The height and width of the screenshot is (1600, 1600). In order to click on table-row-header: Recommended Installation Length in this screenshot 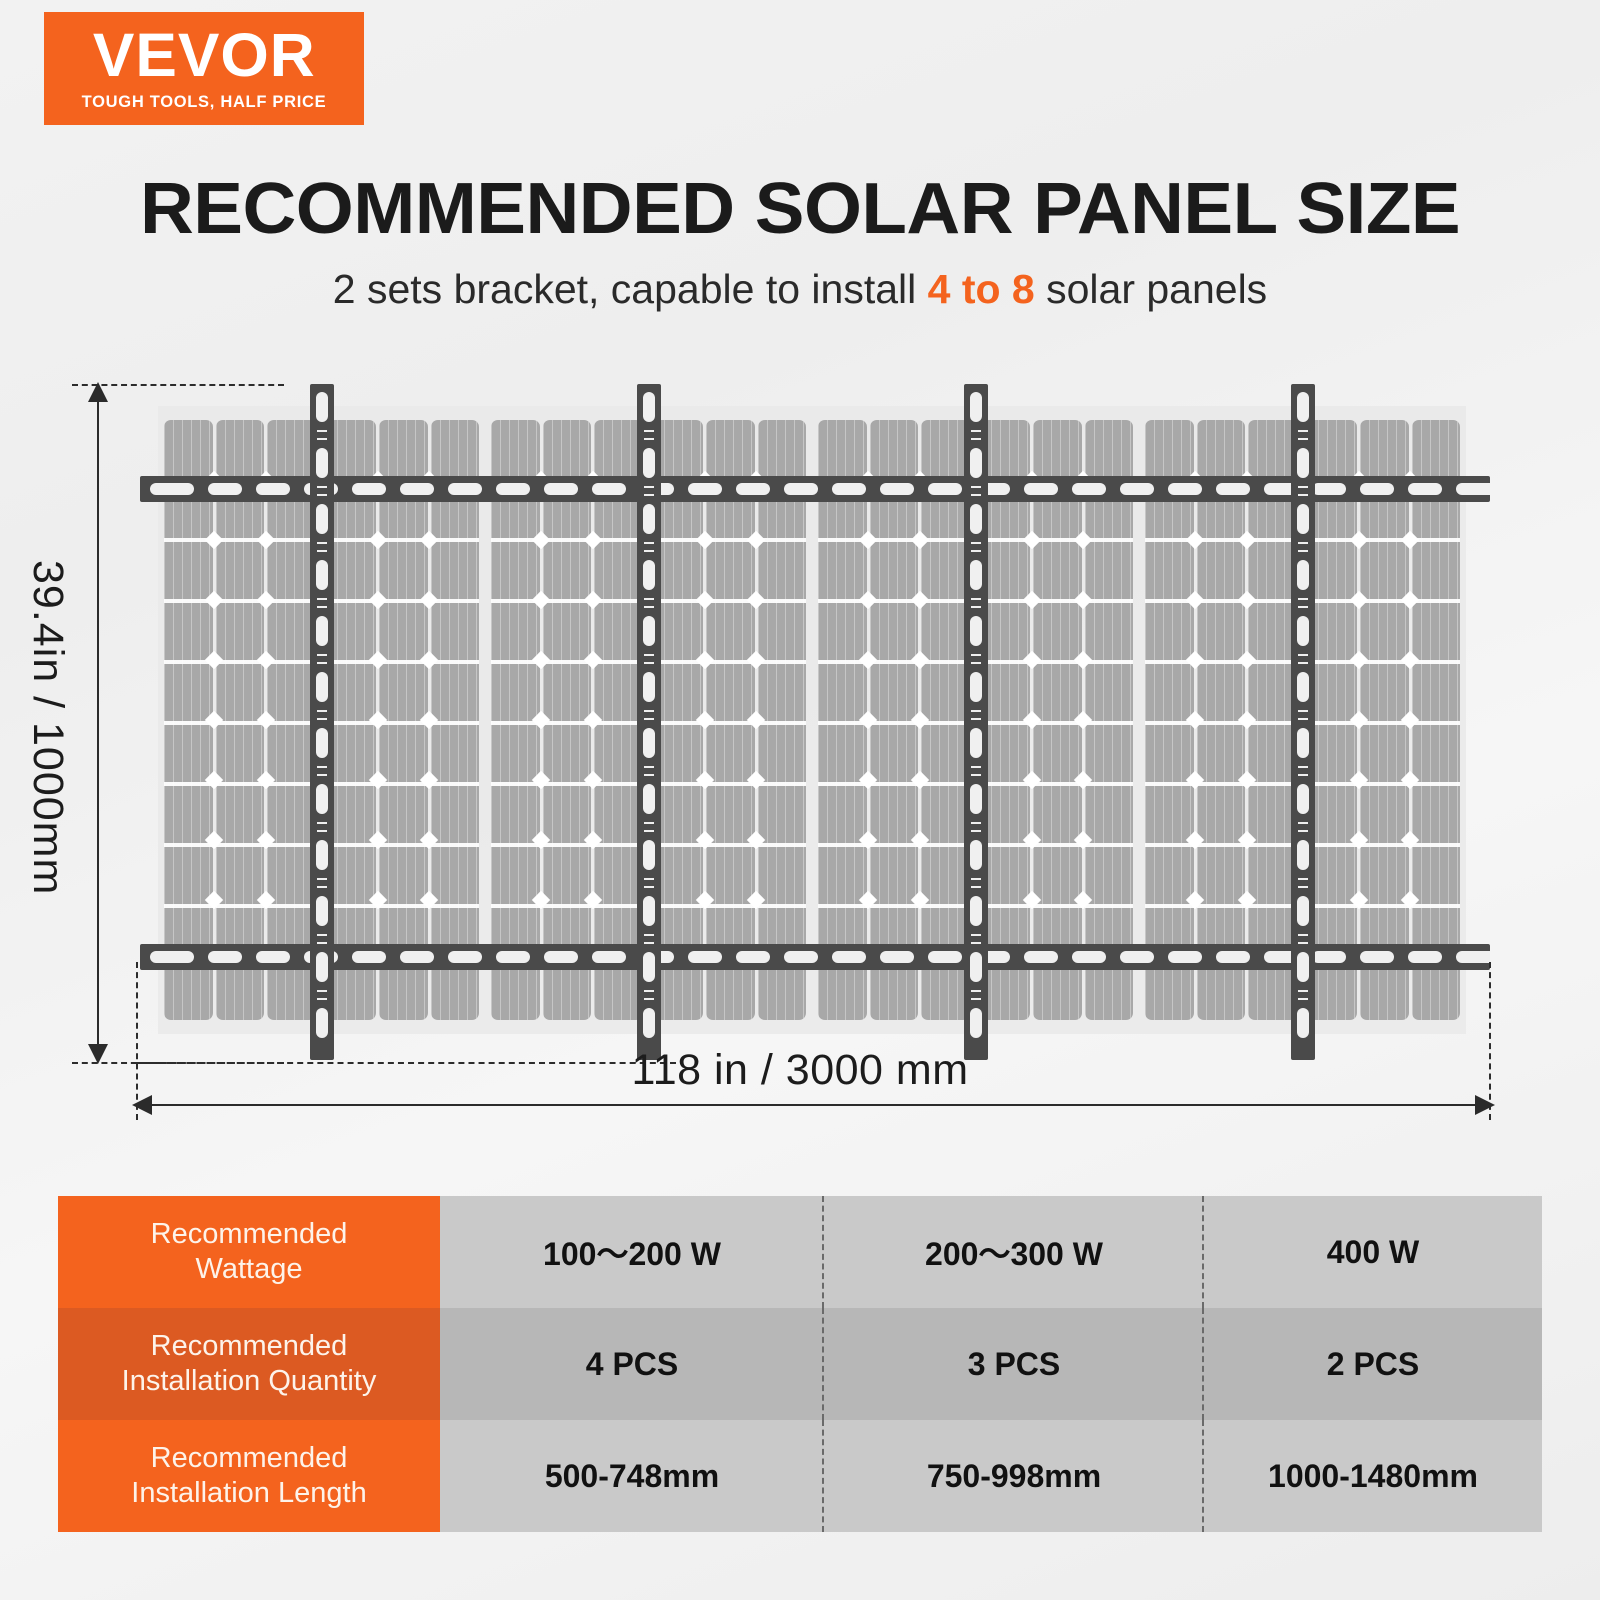, I will do `click(249, 1476)`.